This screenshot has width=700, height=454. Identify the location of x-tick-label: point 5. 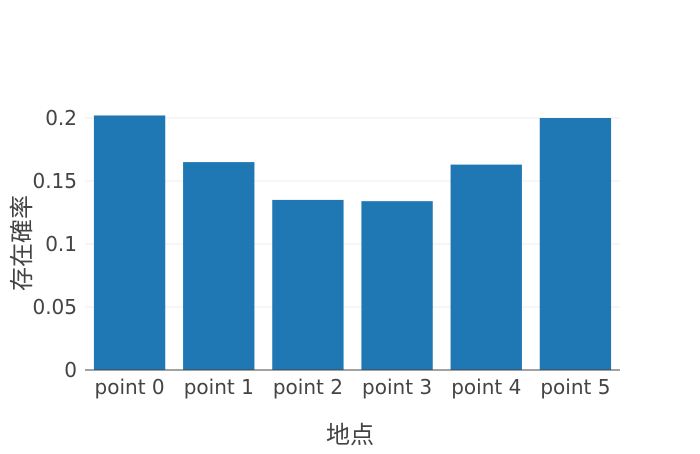
(575, 387).